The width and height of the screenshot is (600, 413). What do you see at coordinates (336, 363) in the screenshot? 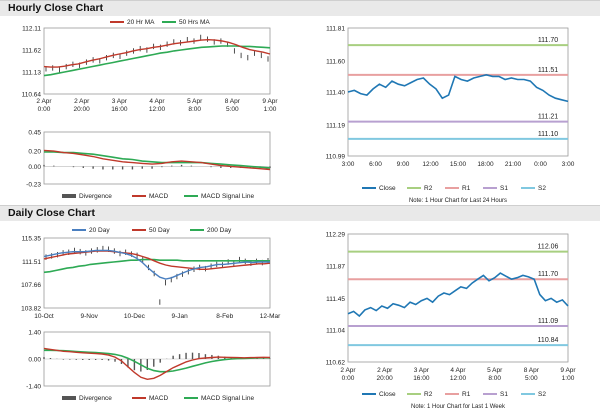
I see `levels-y-tick: 110.62` at bounding box center [336, 363].